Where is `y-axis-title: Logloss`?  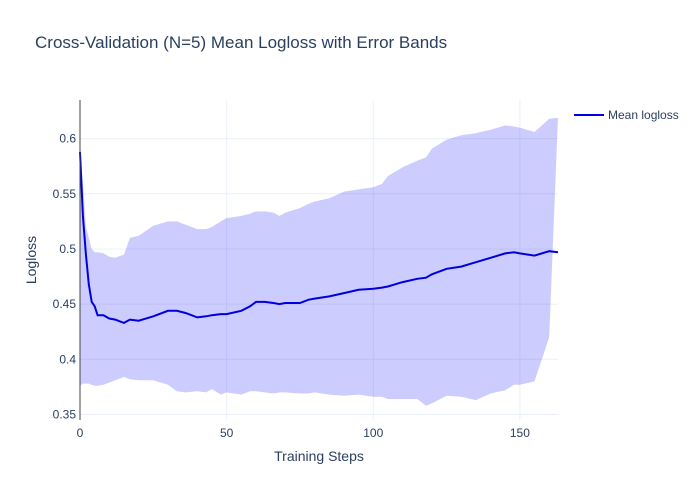 y-axis-title: Logloss is located at coordinates (31, 260).